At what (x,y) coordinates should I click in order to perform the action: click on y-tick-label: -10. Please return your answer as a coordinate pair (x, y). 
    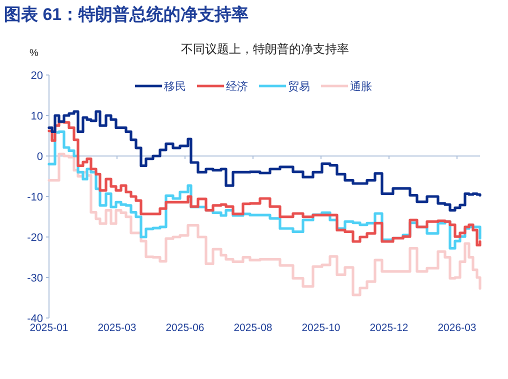
    Looking at the image, I should click on (35, 198).